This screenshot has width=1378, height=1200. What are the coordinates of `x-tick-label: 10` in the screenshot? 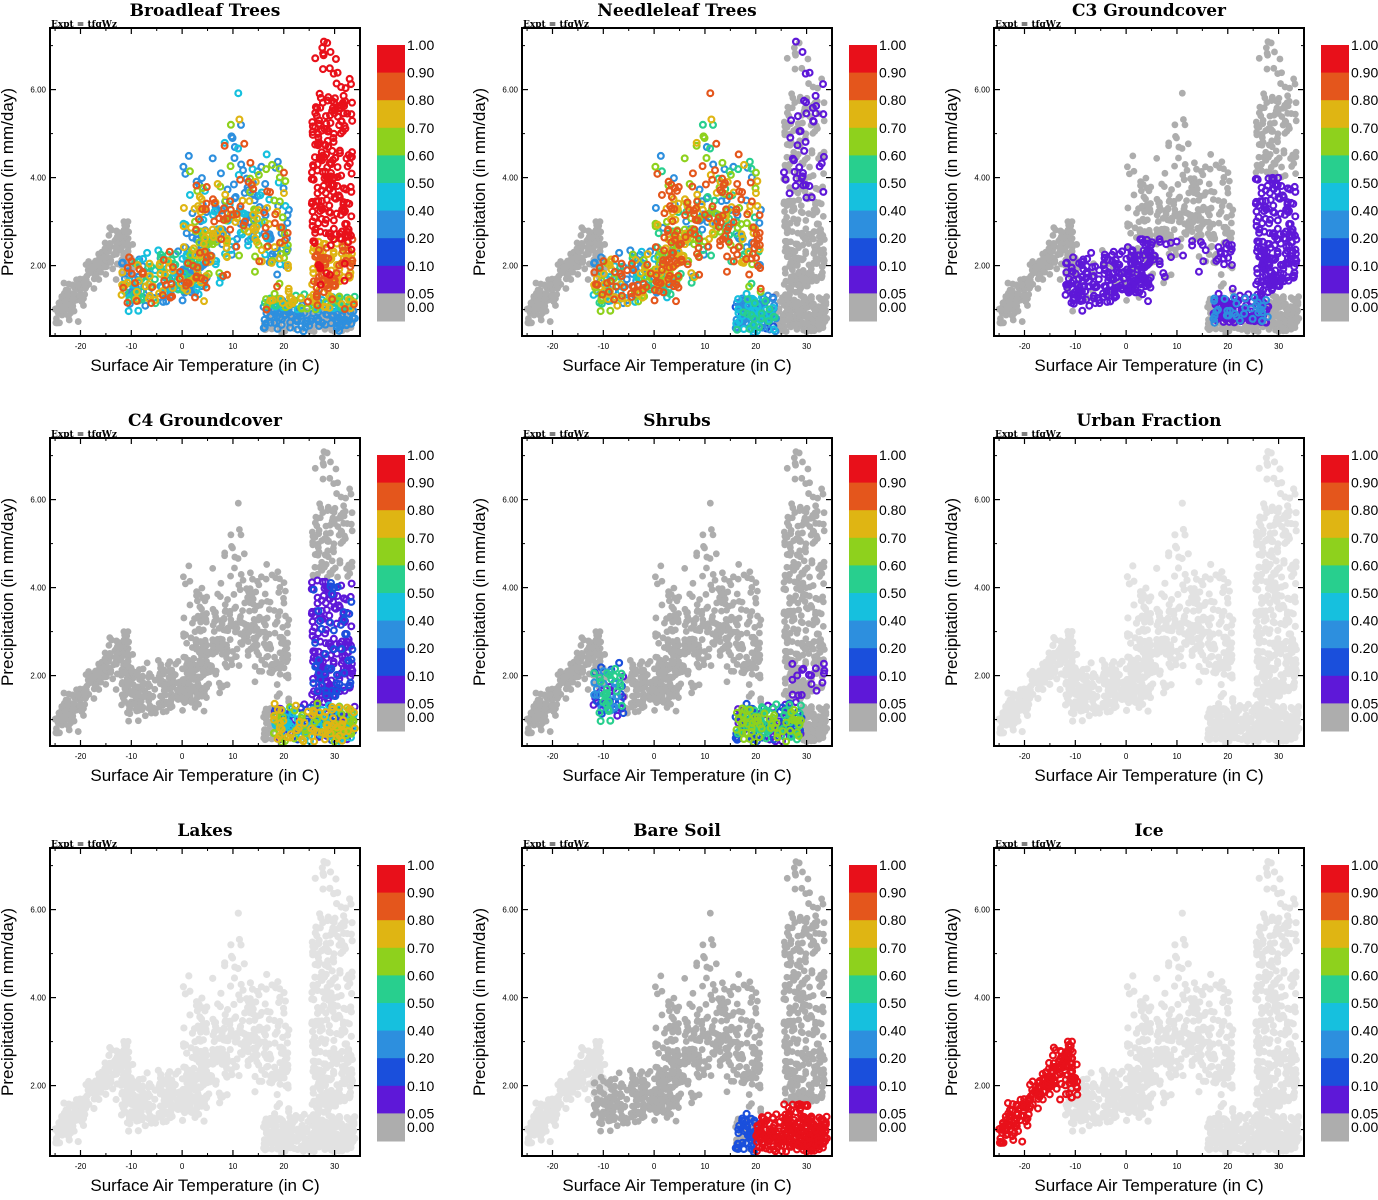 It's located at (1176, 346).